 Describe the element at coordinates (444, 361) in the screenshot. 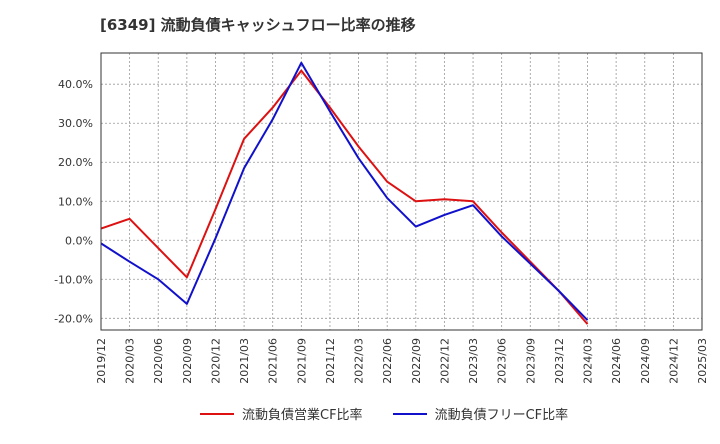

I see `x-tick-label: 2022/12` at that location.